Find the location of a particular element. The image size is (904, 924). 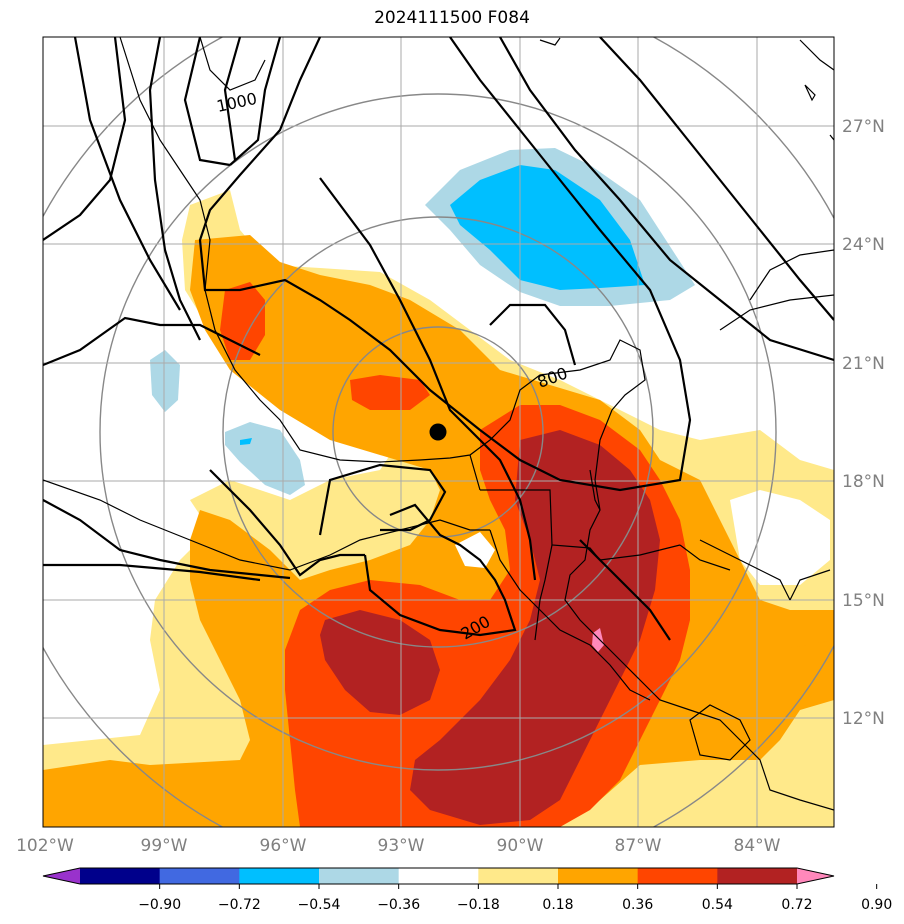

lat-label: 24°N is located at coordinates (863, 245).